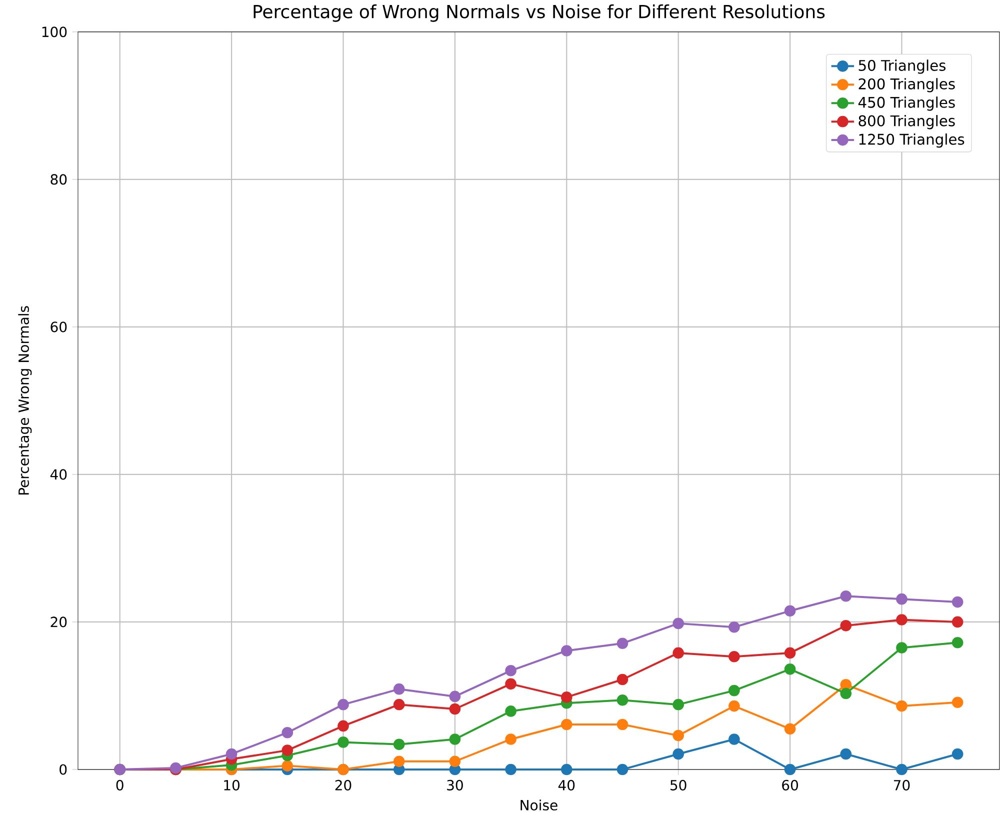 The height and width of the screenshot is (824, 1000). What do you see at coordinates (58, 474) in the screenshot?
I see `y-tick-label: 40` at bounding box center [58, 474].